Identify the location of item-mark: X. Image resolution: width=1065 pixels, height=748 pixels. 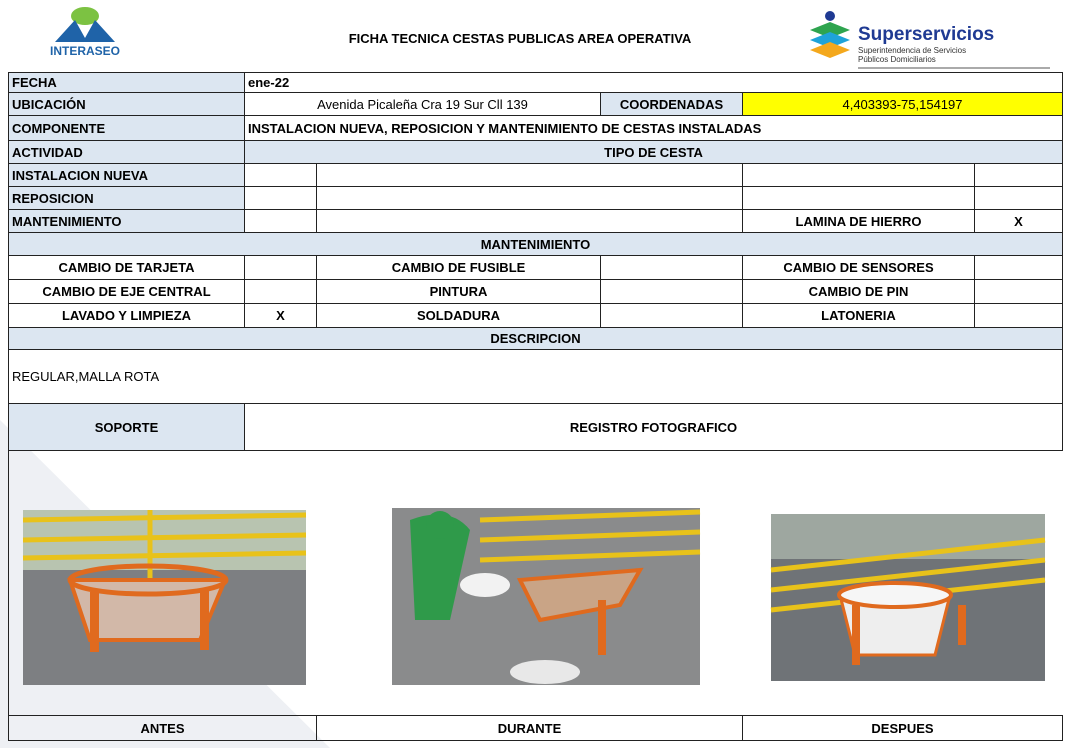
(280, 315).